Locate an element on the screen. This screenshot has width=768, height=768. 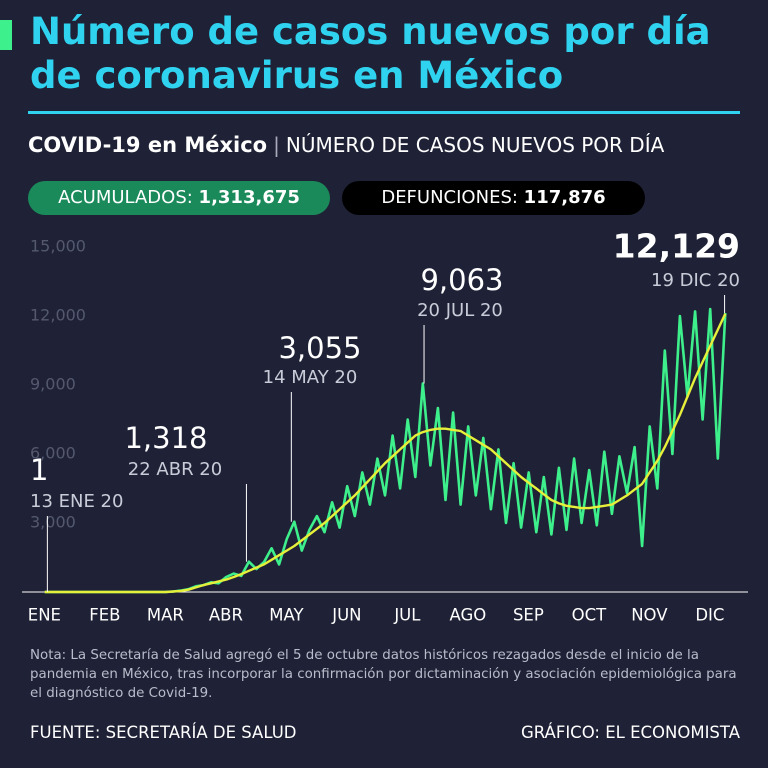
annotation-date: 13 ENE 20 is located at coordinates (76, 501).